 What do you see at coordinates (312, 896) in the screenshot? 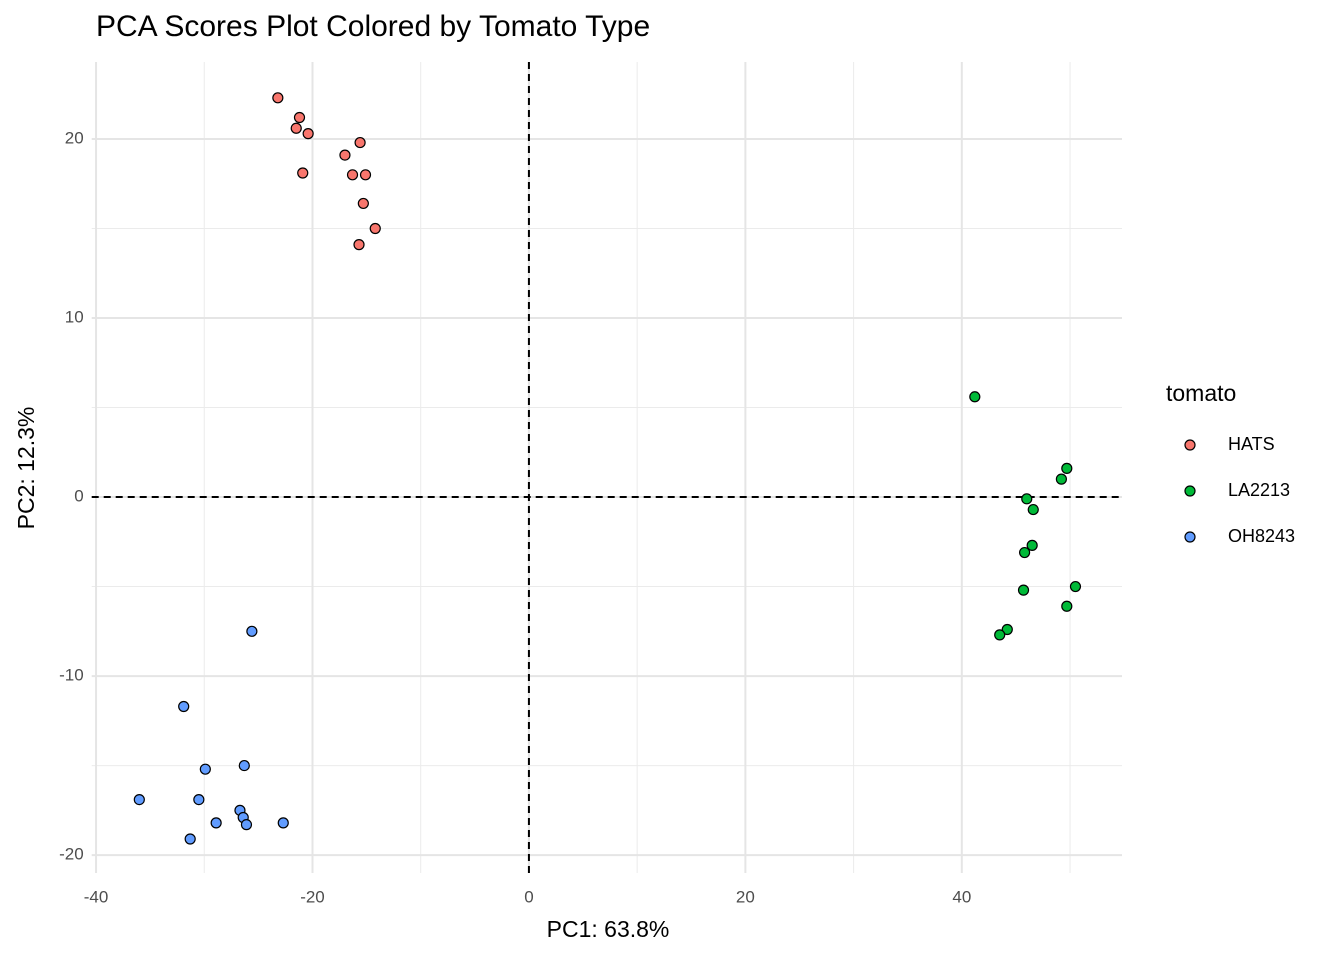
I see `x-tick-label: -20` at bounding box center [312, 896].